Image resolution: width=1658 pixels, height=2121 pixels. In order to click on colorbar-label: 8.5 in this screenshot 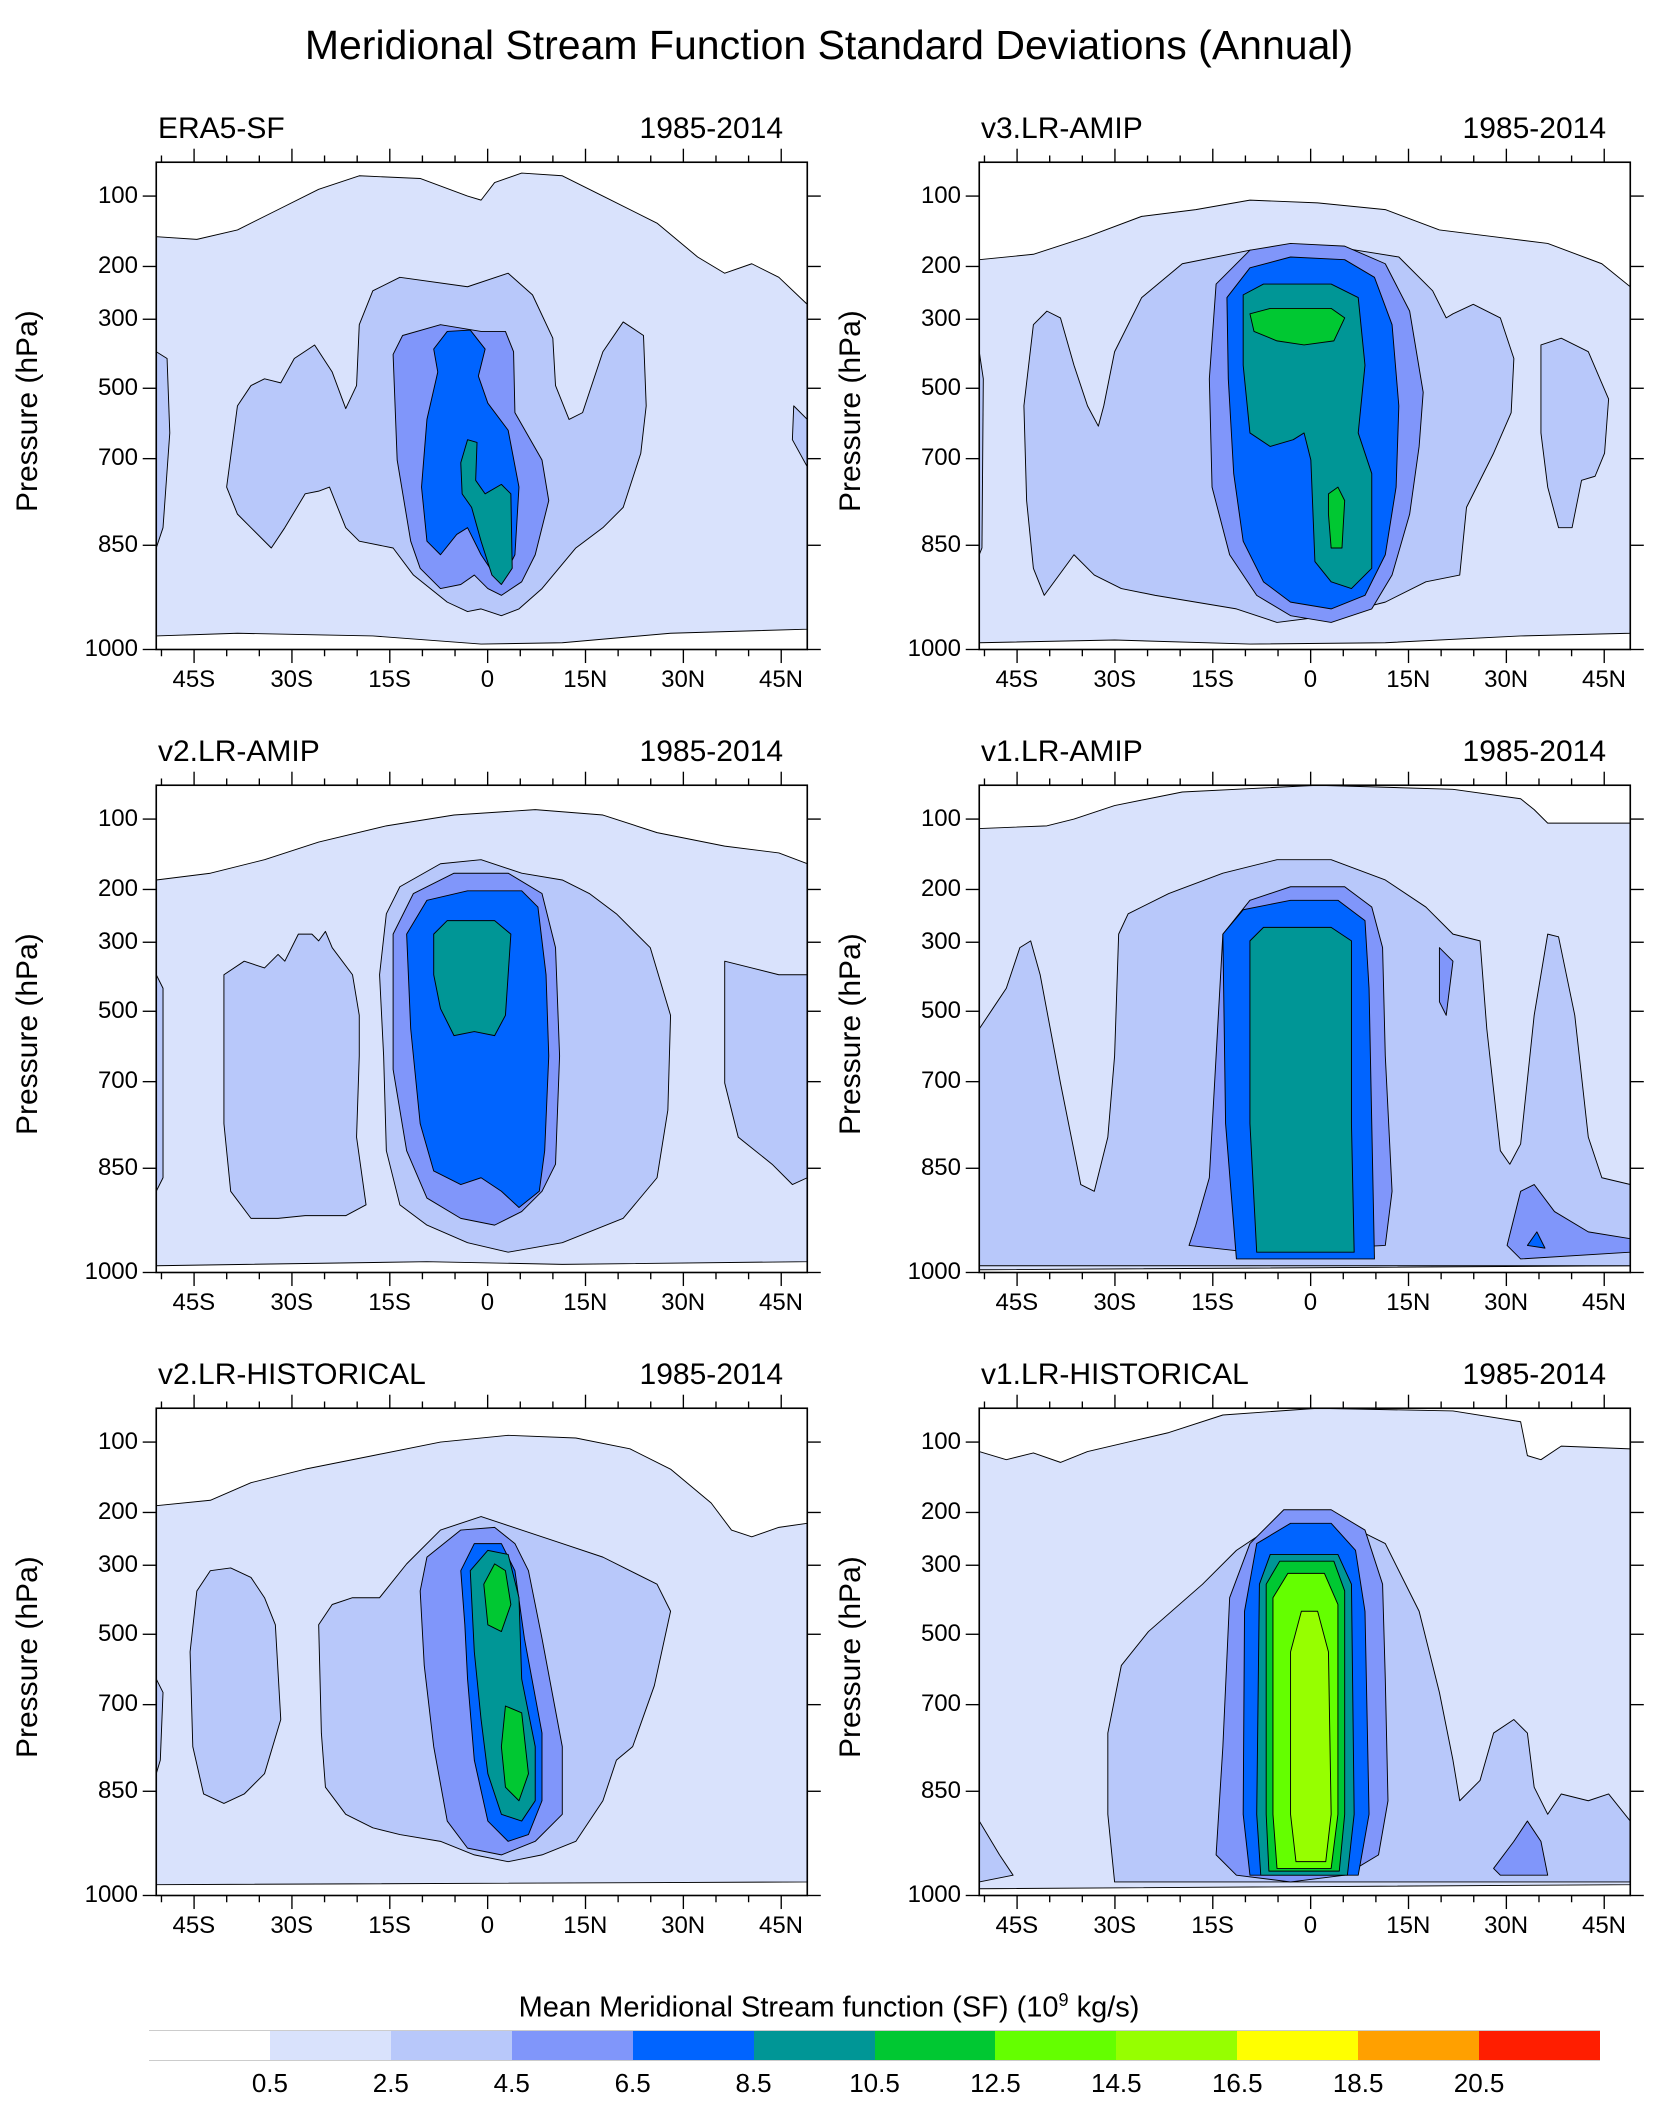, I will do `click(753, 2083)`.